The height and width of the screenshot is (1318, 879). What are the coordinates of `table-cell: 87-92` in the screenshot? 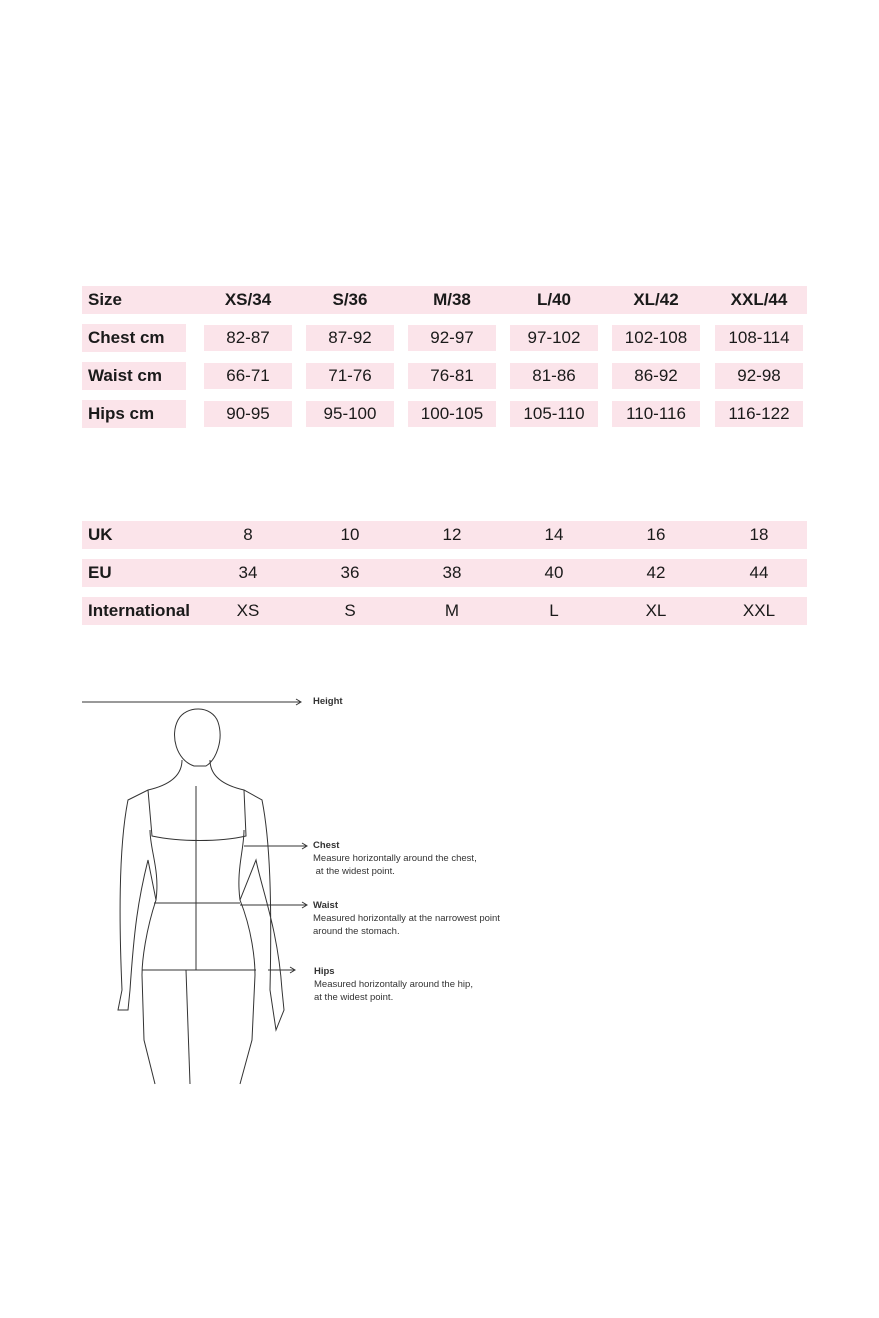 It's located at (350, 338).